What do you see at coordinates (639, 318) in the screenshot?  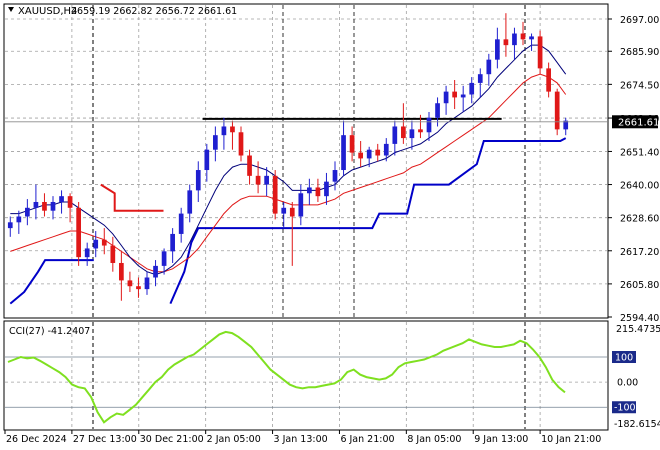 I see `price-tick-label: 2594.40` at bounding box center [639, 318].